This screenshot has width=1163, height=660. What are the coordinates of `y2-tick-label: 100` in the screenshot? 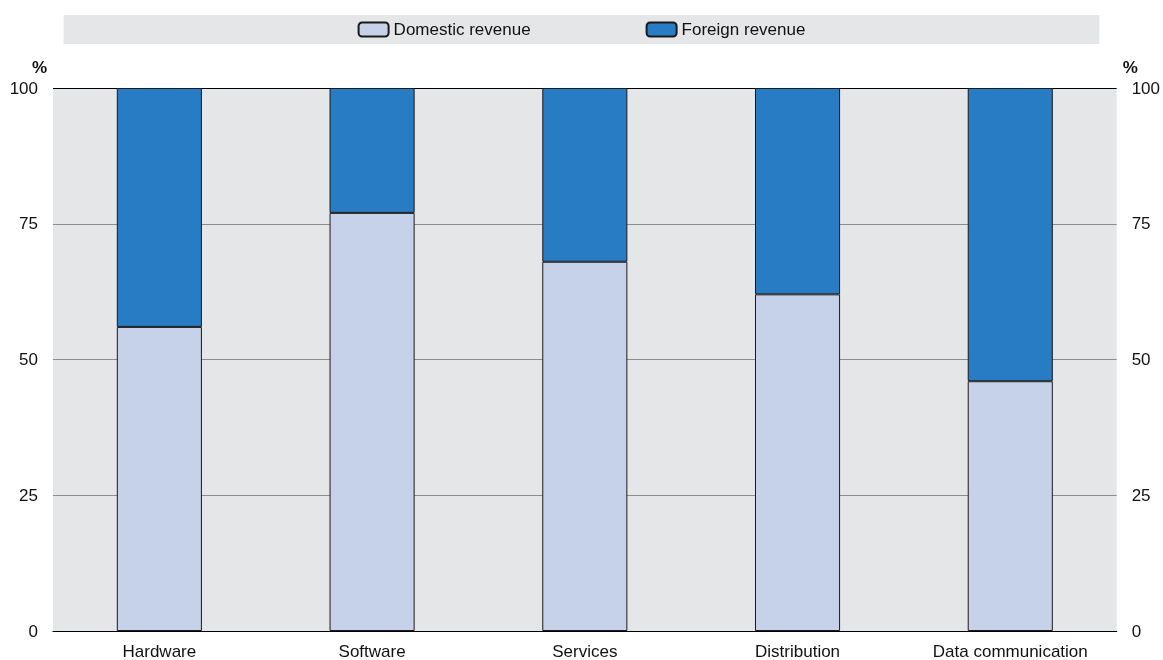 It's located at (1146, 88).